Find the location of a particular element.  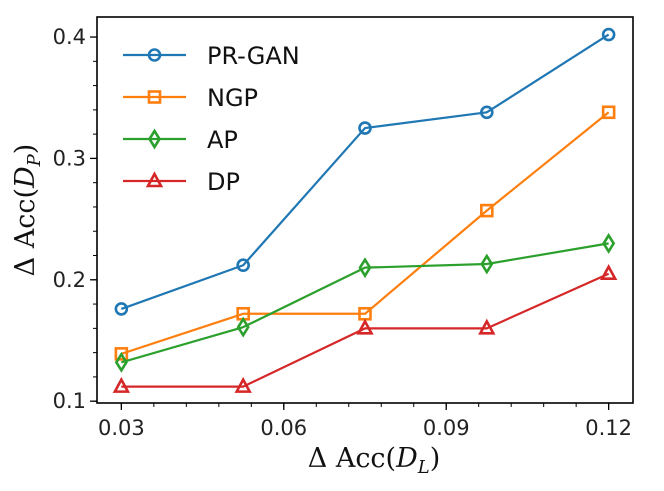

y-tick-label: 0.2 is located at coordinates (69, 280).